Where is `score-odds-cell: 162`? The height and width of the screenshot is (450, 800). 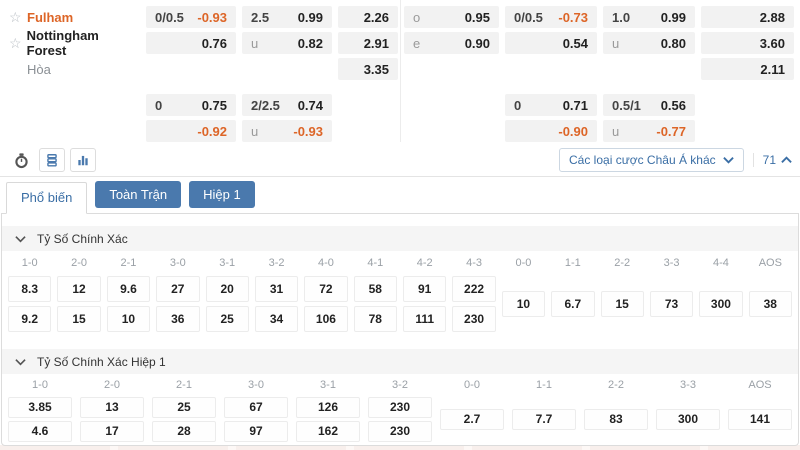 score-odds-cell: 162 is located at coordinates (328, 431).